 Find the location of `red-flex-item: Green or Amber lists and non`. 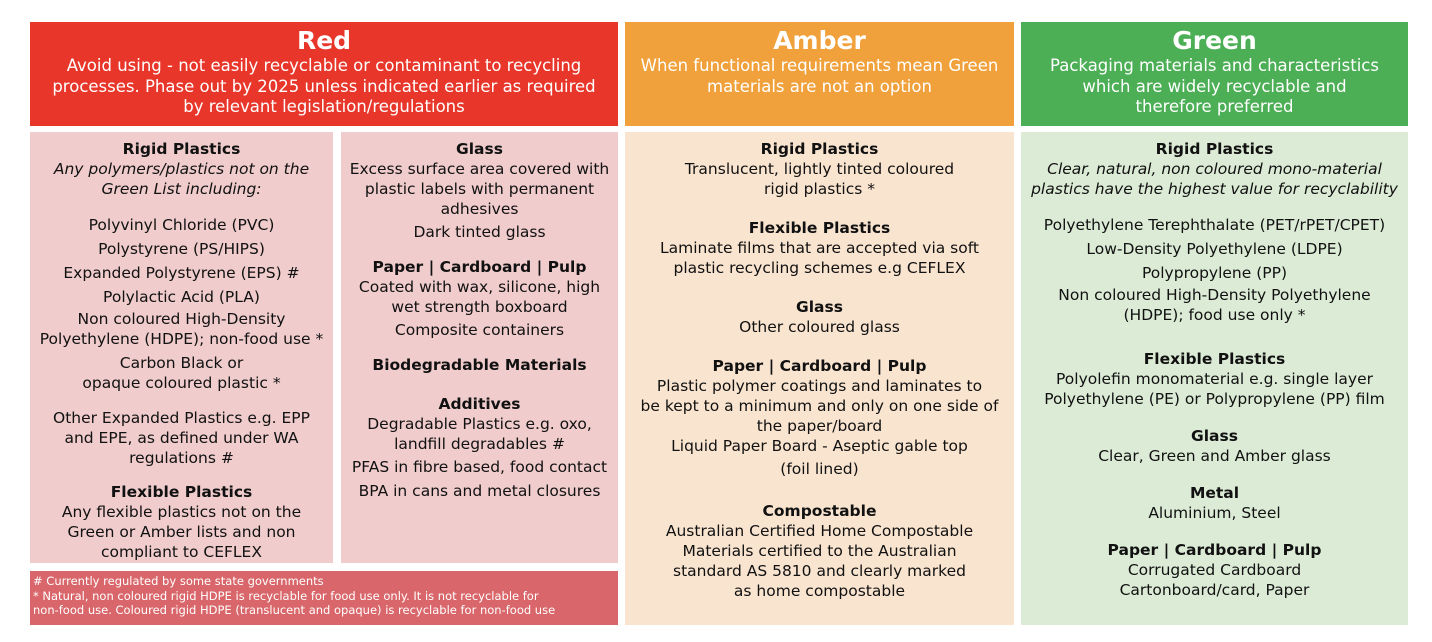

red-flex-item: Green or Amber lists and non is located at coordinates (181, 532).